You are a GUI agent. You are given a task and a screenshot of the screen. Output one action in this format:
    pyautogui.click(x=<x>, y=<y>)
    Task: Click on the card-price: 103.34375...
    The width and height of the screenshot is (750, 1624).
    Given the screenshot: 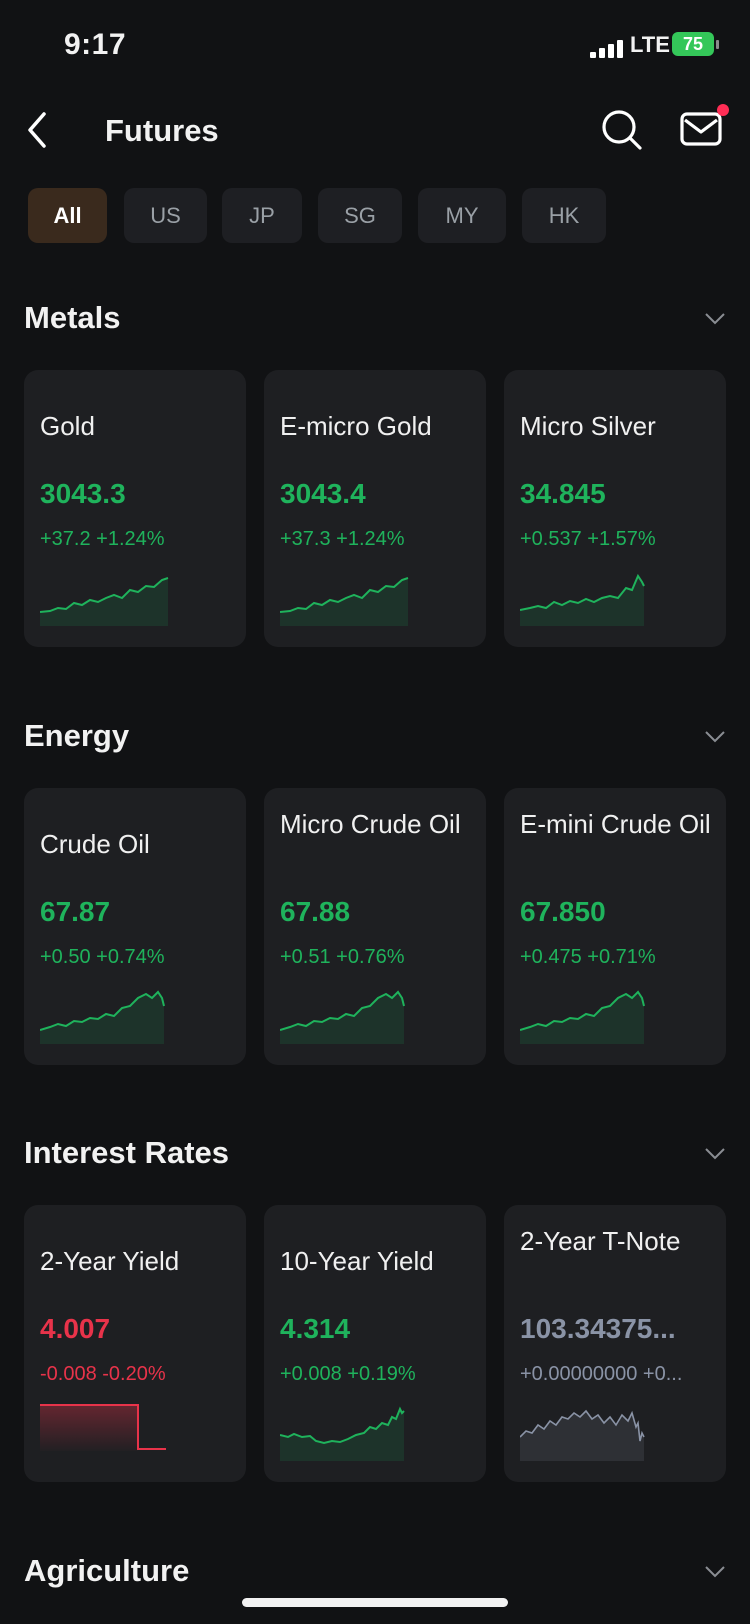 What is the action you would take?
    pyautogui.click(x=598, y=1328)
    